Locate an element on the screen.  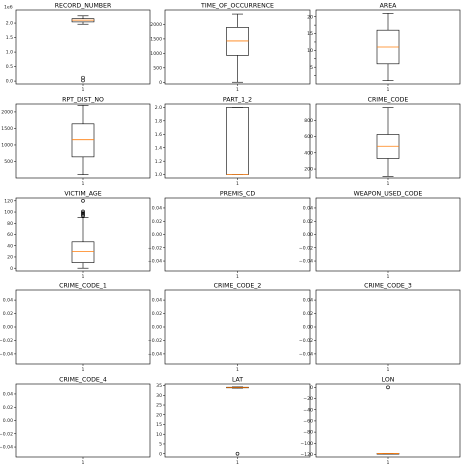
subplot-victim-age: VICTIM_AGE 0 20 40 60 80 100 120 1 is located at coordinates (77, 235).